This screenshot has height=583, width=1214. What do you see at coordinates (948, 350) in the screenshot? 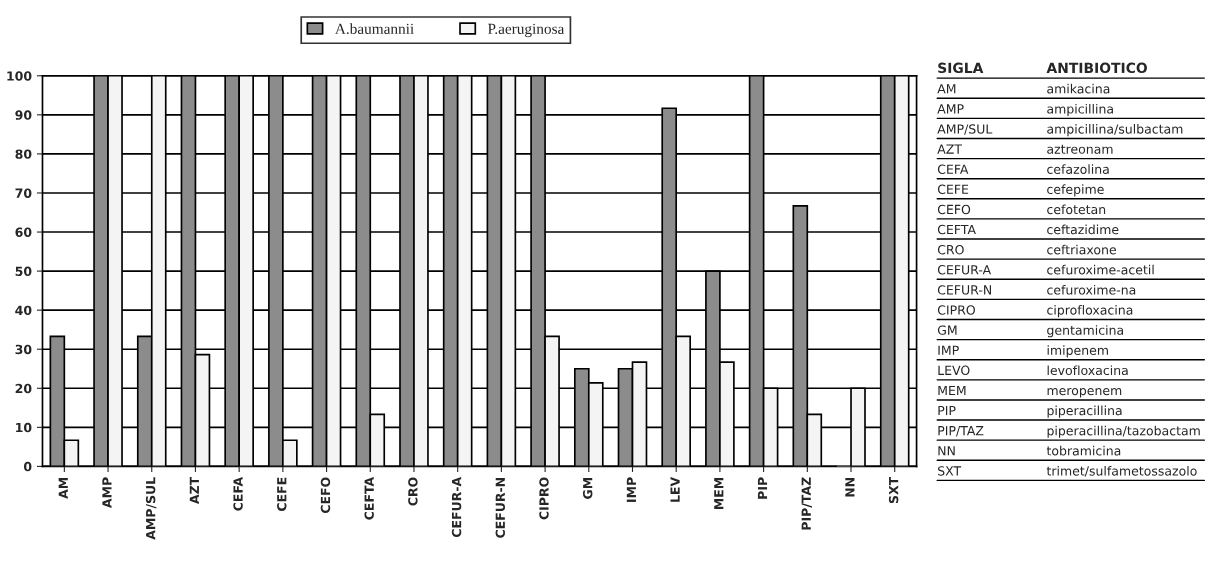
I see `text: IMP` at bounding box center [948, 350].